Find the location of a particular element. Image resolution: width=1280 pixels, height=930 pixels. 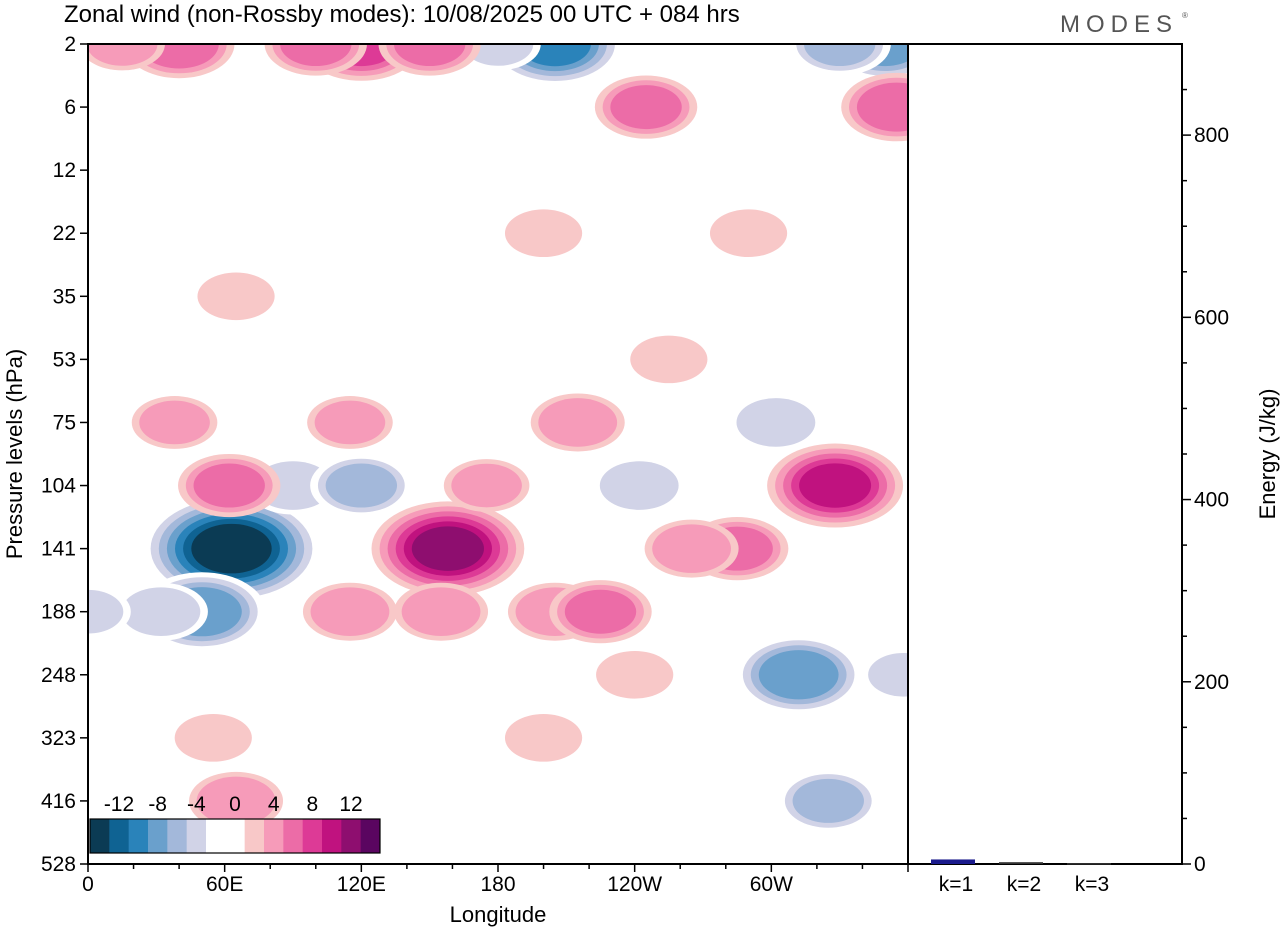

modes-logo: MODES is located at coordinates (1119, 24).